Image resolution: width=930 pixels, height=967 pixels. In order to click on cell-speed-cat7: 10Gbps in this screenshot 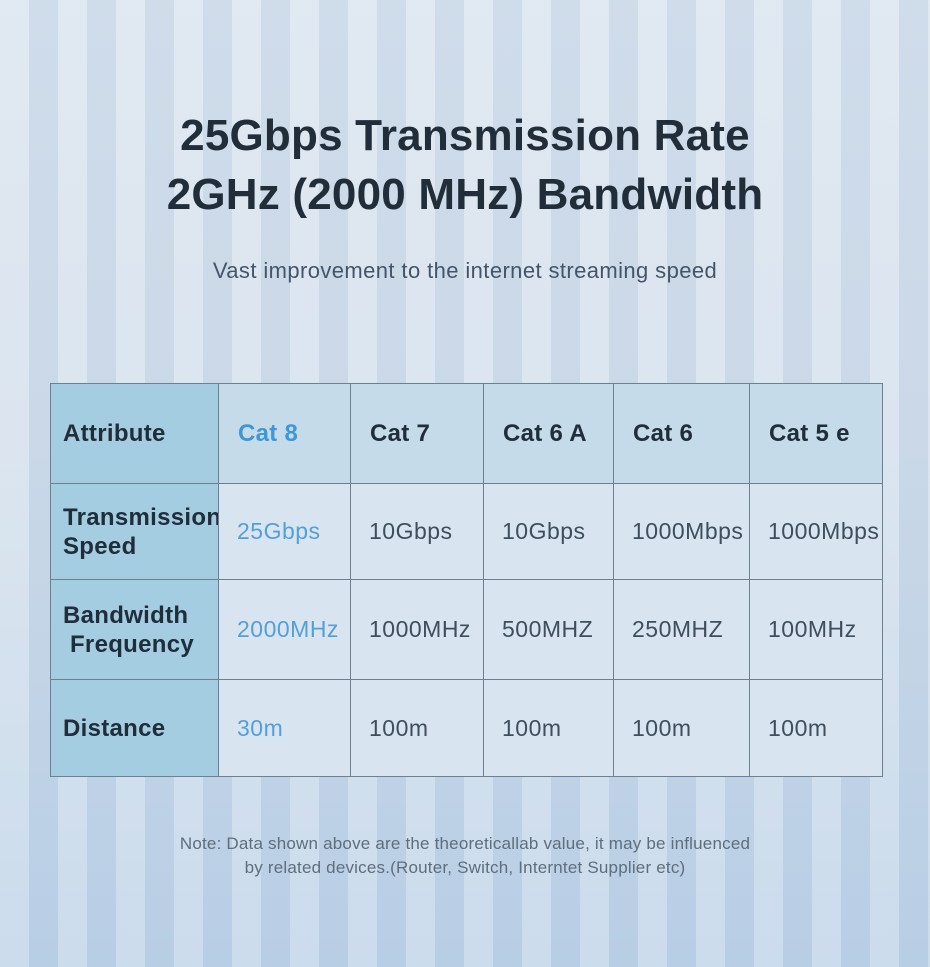, I will do `click(417, 531)`.